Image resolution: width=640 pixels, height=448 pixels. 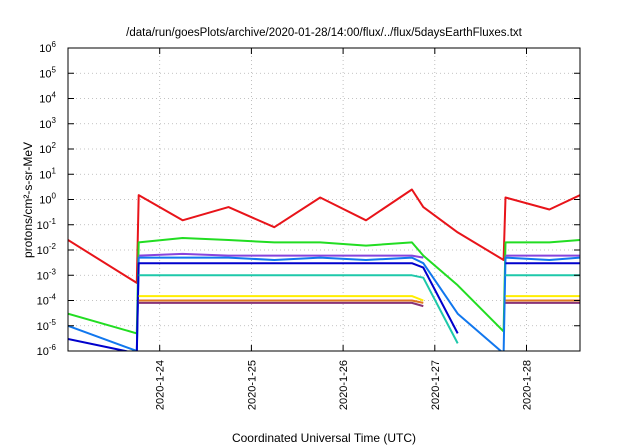 I want to click on y-tick-label: 10⁻⁵, so click(x=47, y=325).